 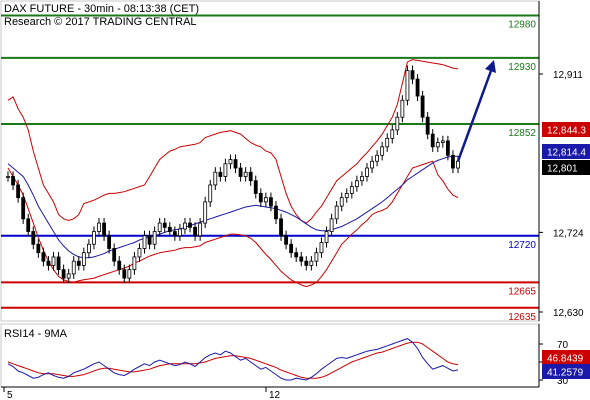 What do you see at coordinates (563, 345) in the screenshot?
I see `rsi-tick-label: 70` at bounding box center [563, 345].